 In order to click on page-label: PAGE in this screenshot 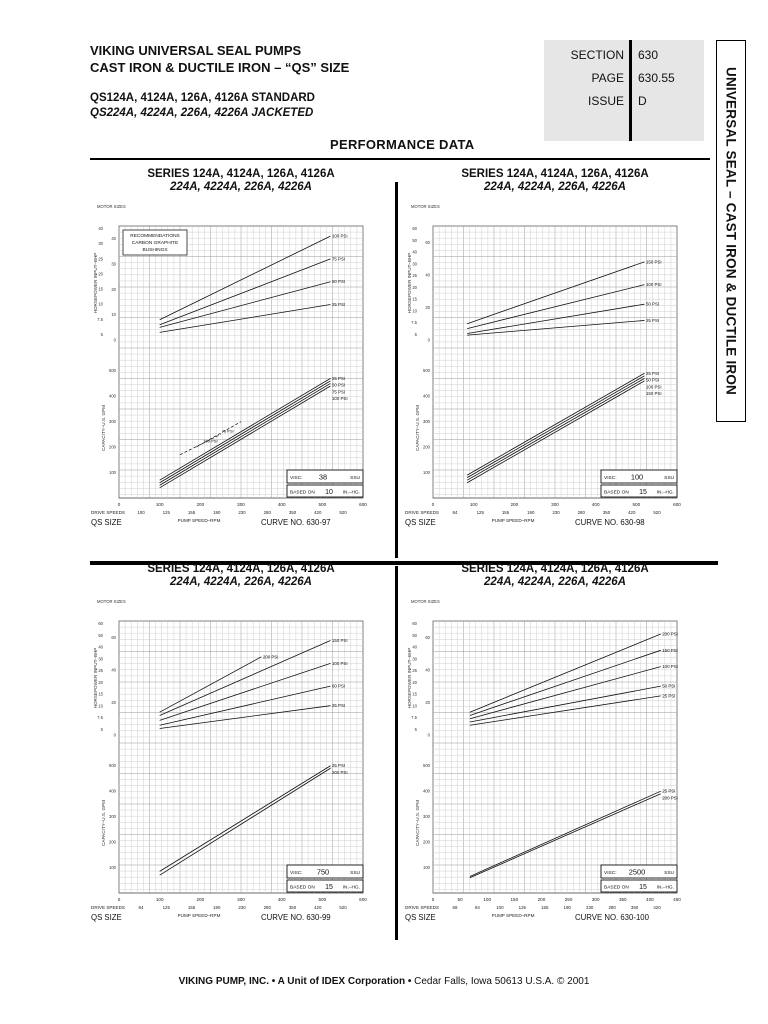, I will do `click(607, 78)`.